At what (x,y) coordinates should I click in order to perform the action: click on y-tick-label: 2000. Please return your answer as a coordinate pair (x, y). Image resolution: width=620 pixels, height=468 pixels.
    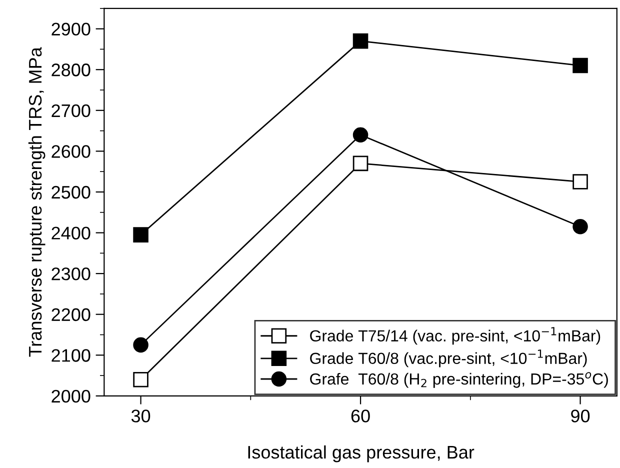
    Looking at the image, I should click on (71, 396).